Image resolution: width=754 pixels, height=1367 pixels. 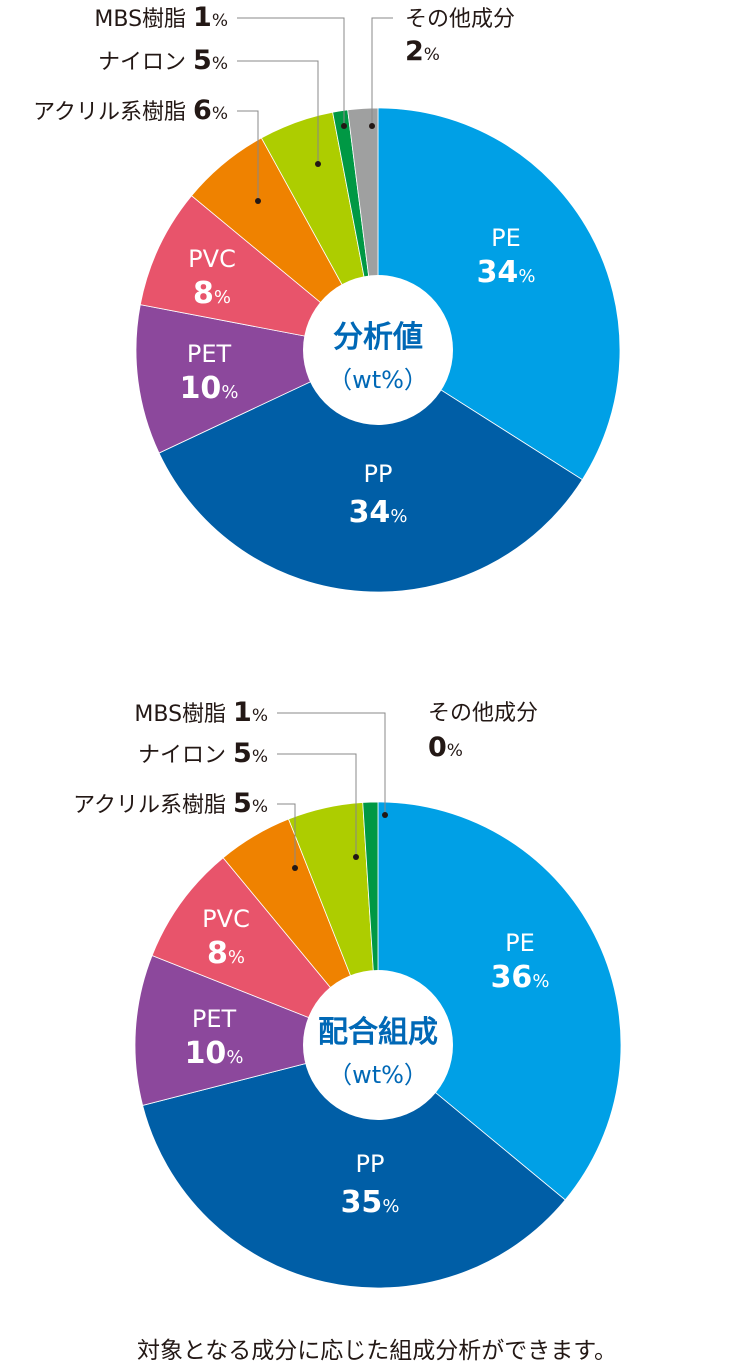 What do you see at coordinates (377, 1351) in the screenshot?
I see `caption: 対象となる成分に応じた組成分析ができます。` at bounding box center [377, 1351].